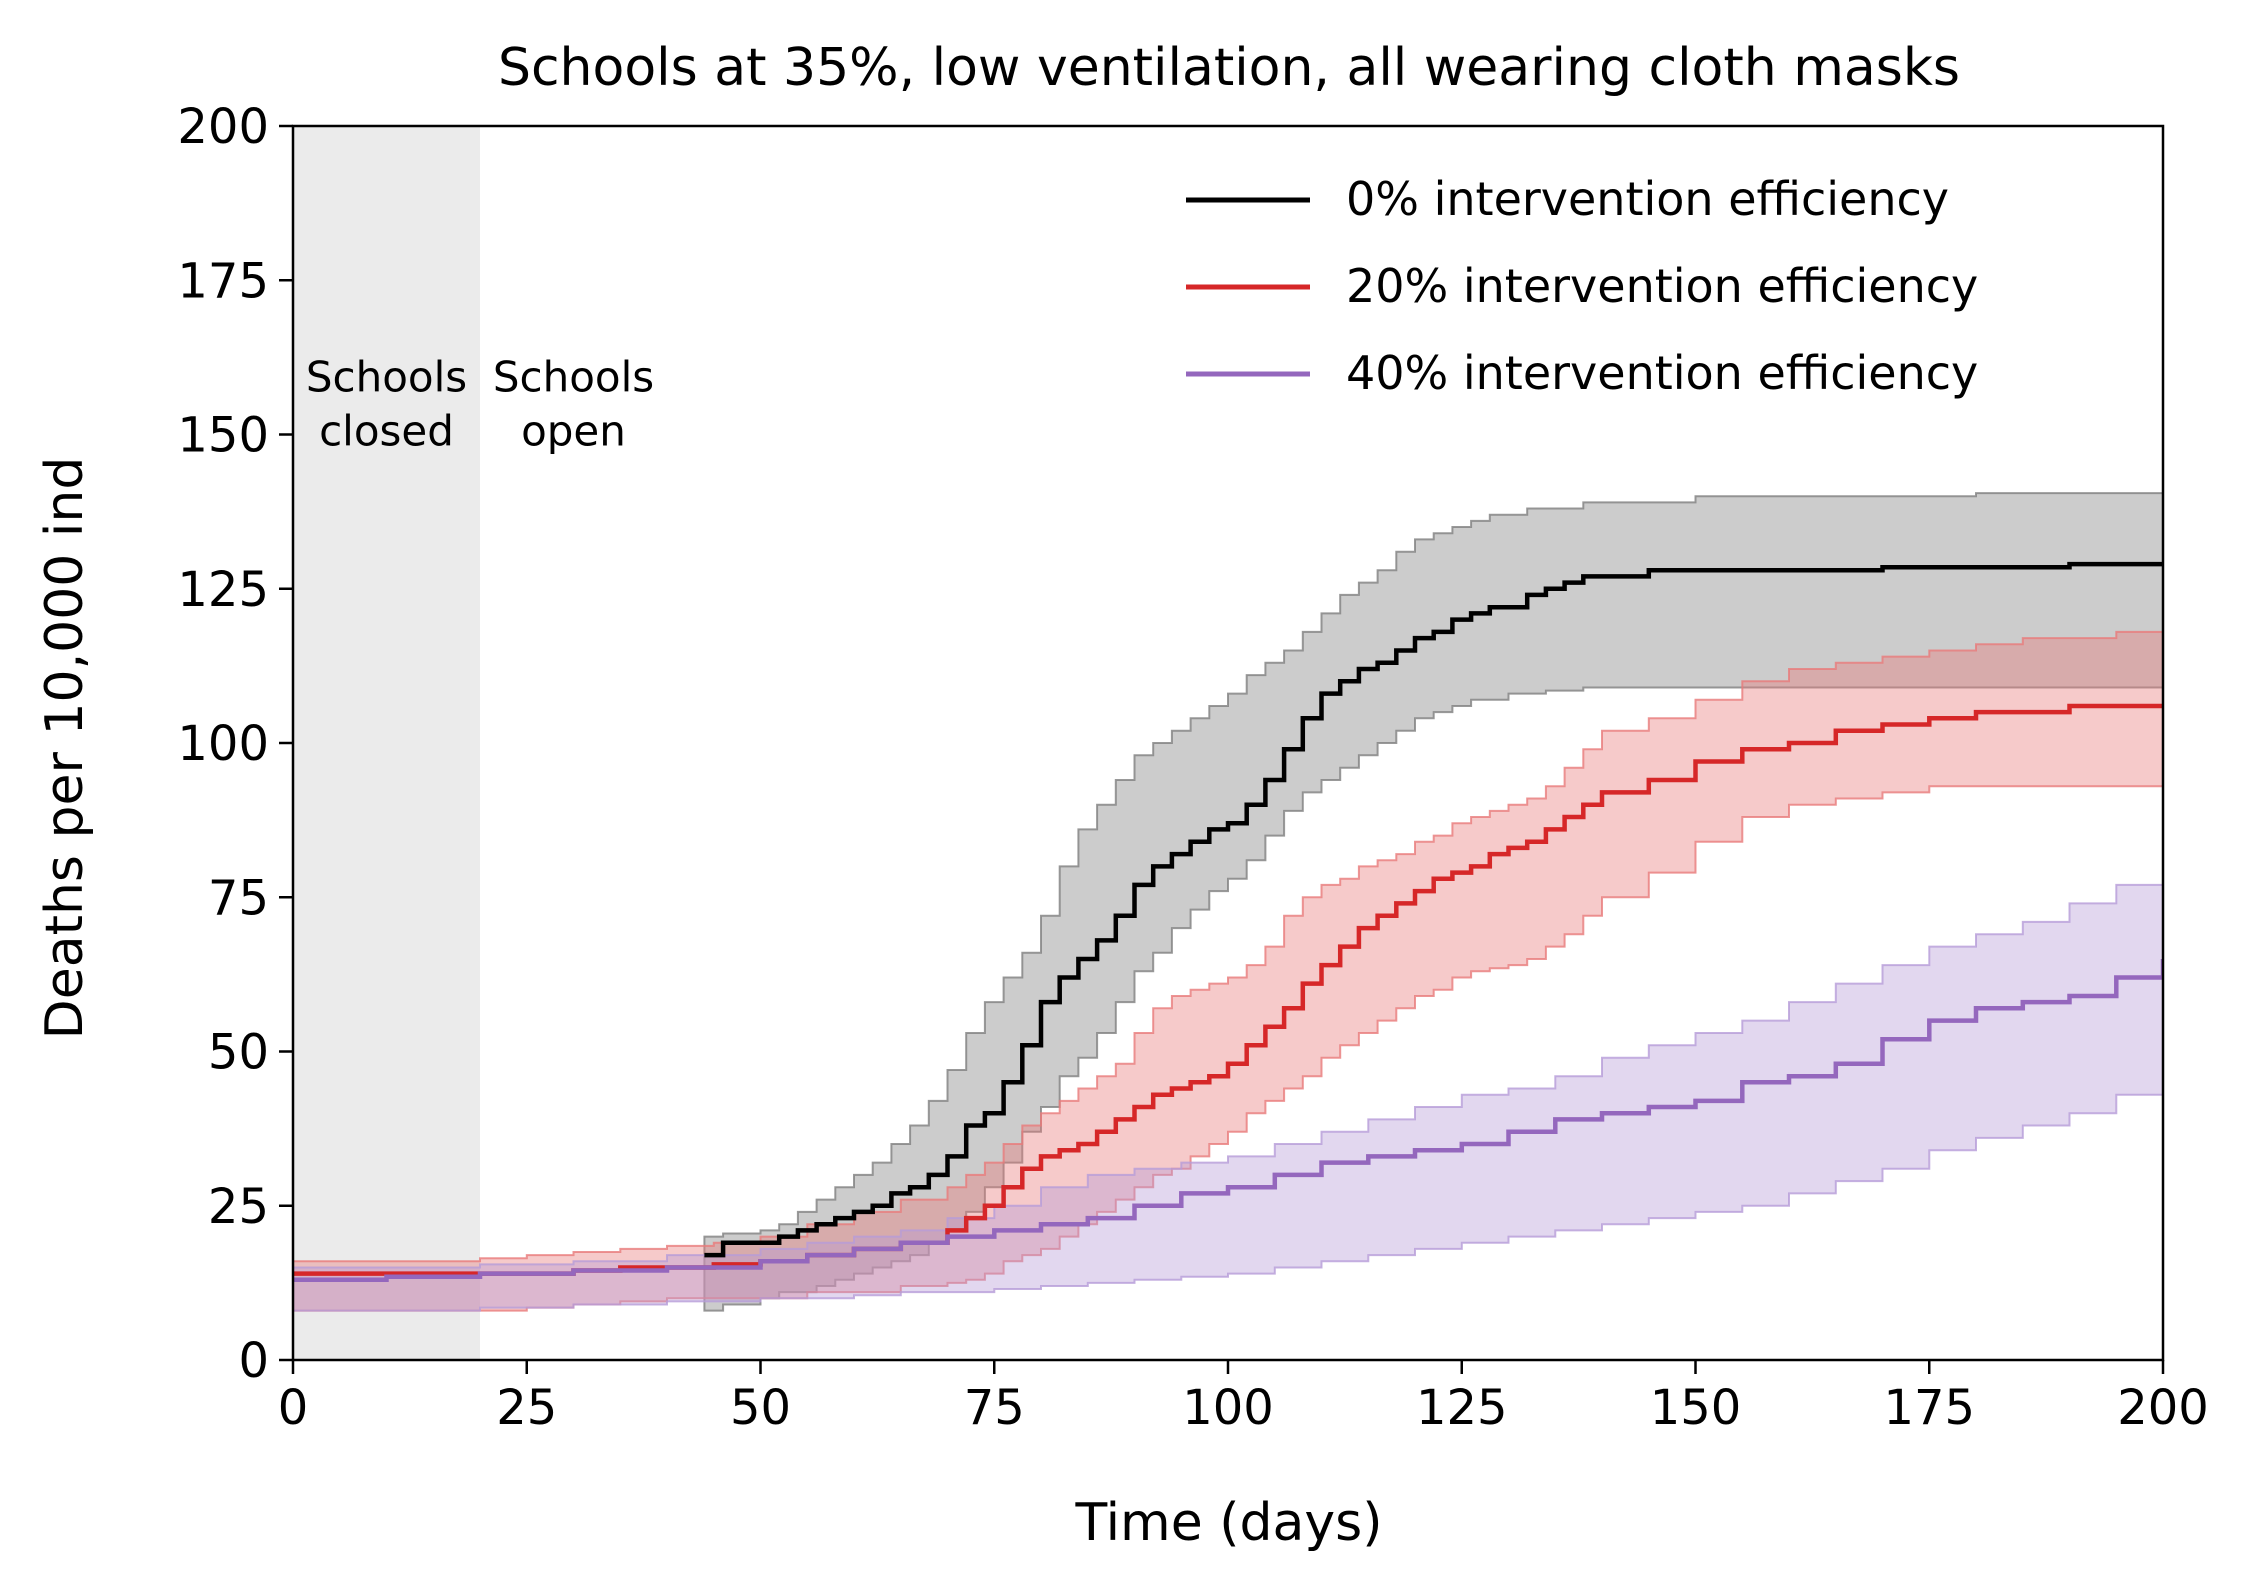  Describe the element at coordinates (223, 744) in the screenshot. I see `y-tick-label-4: 100` at that location.